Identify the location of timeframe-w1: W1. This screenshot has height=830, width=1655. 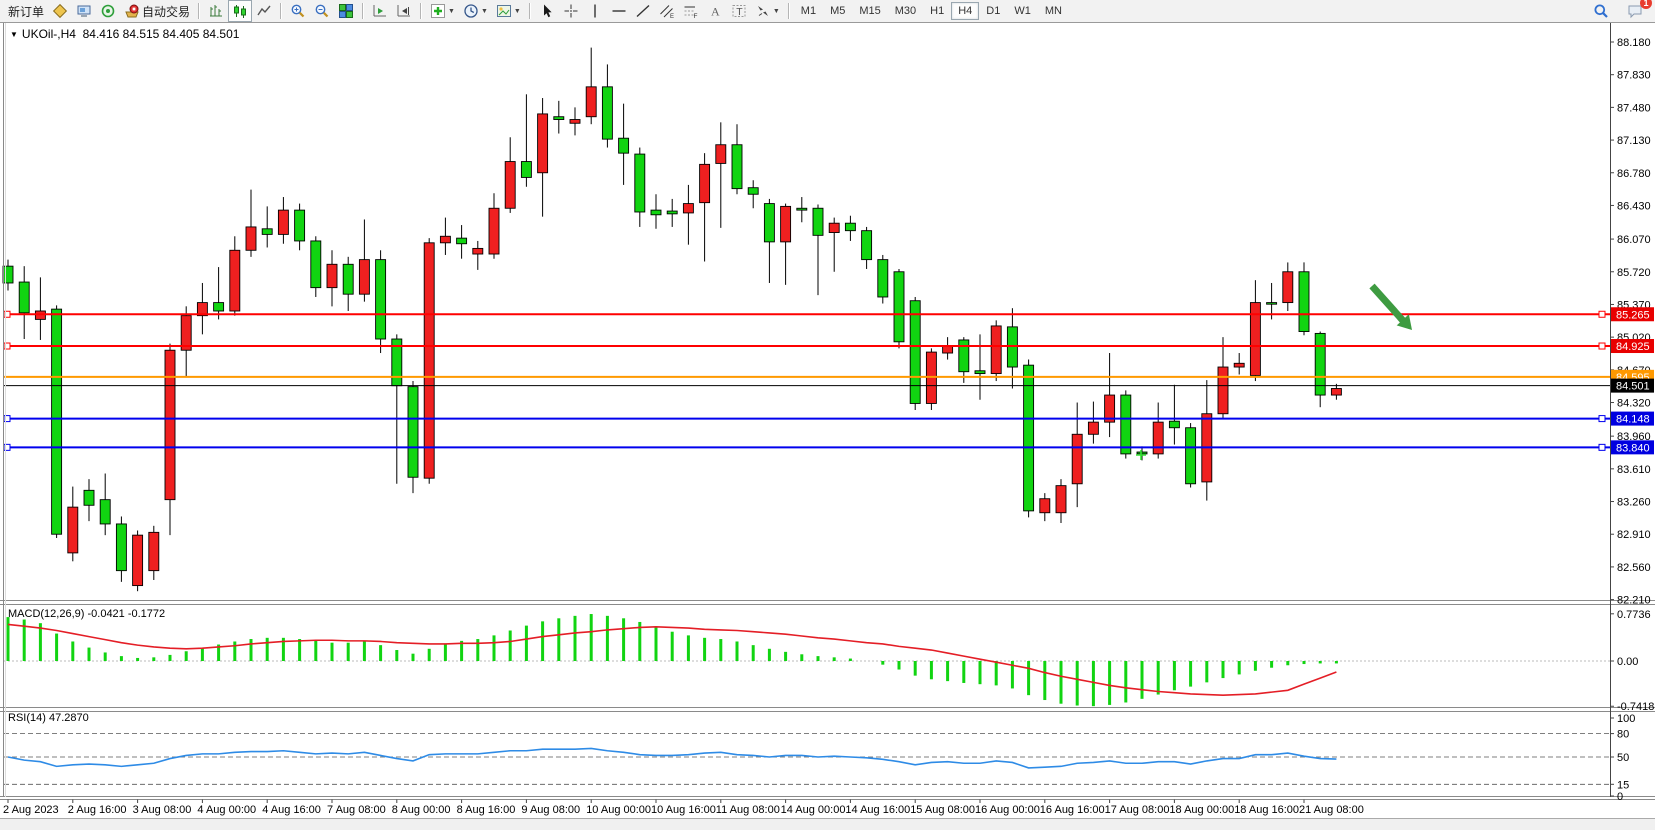
(1022, 11).